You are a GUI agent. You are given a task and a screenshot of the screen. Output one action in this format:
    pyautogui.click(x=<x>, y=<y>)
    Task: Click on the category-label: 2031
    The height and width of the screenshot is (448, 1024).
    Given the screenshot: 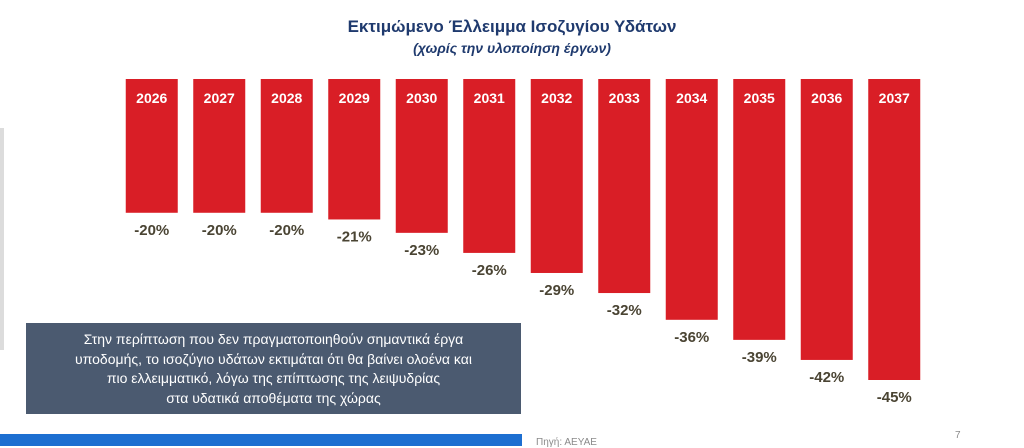 What is the action you would take?
    pyautogui.click(x=489, y=98)
    